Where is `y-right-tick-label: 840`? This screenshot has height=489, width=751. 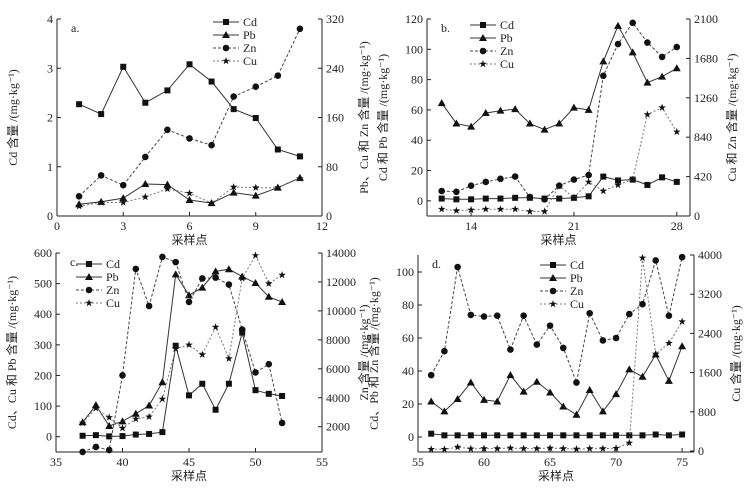
y-right-tick-label: 840 is located at coordinates (703, 137).